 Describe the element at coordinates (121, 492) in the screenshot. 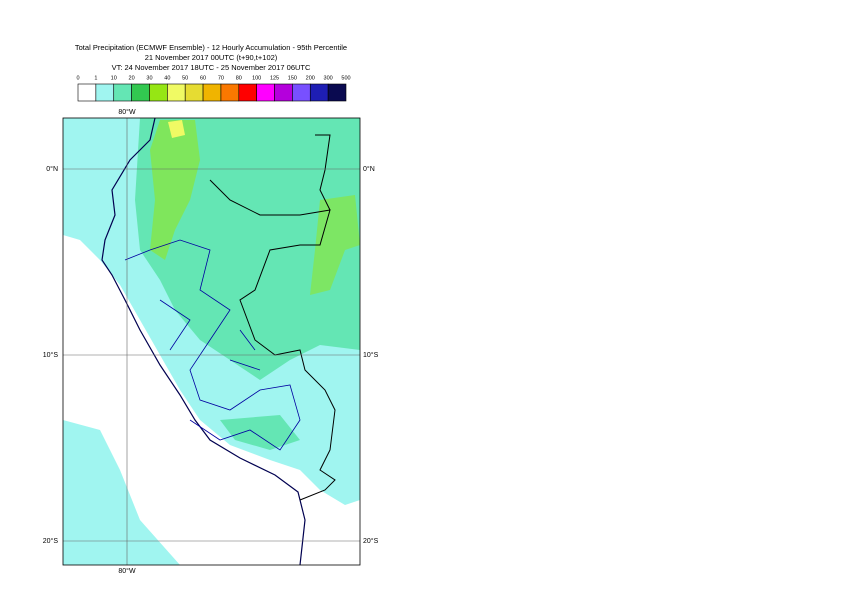

I see `precip-light` at that location.